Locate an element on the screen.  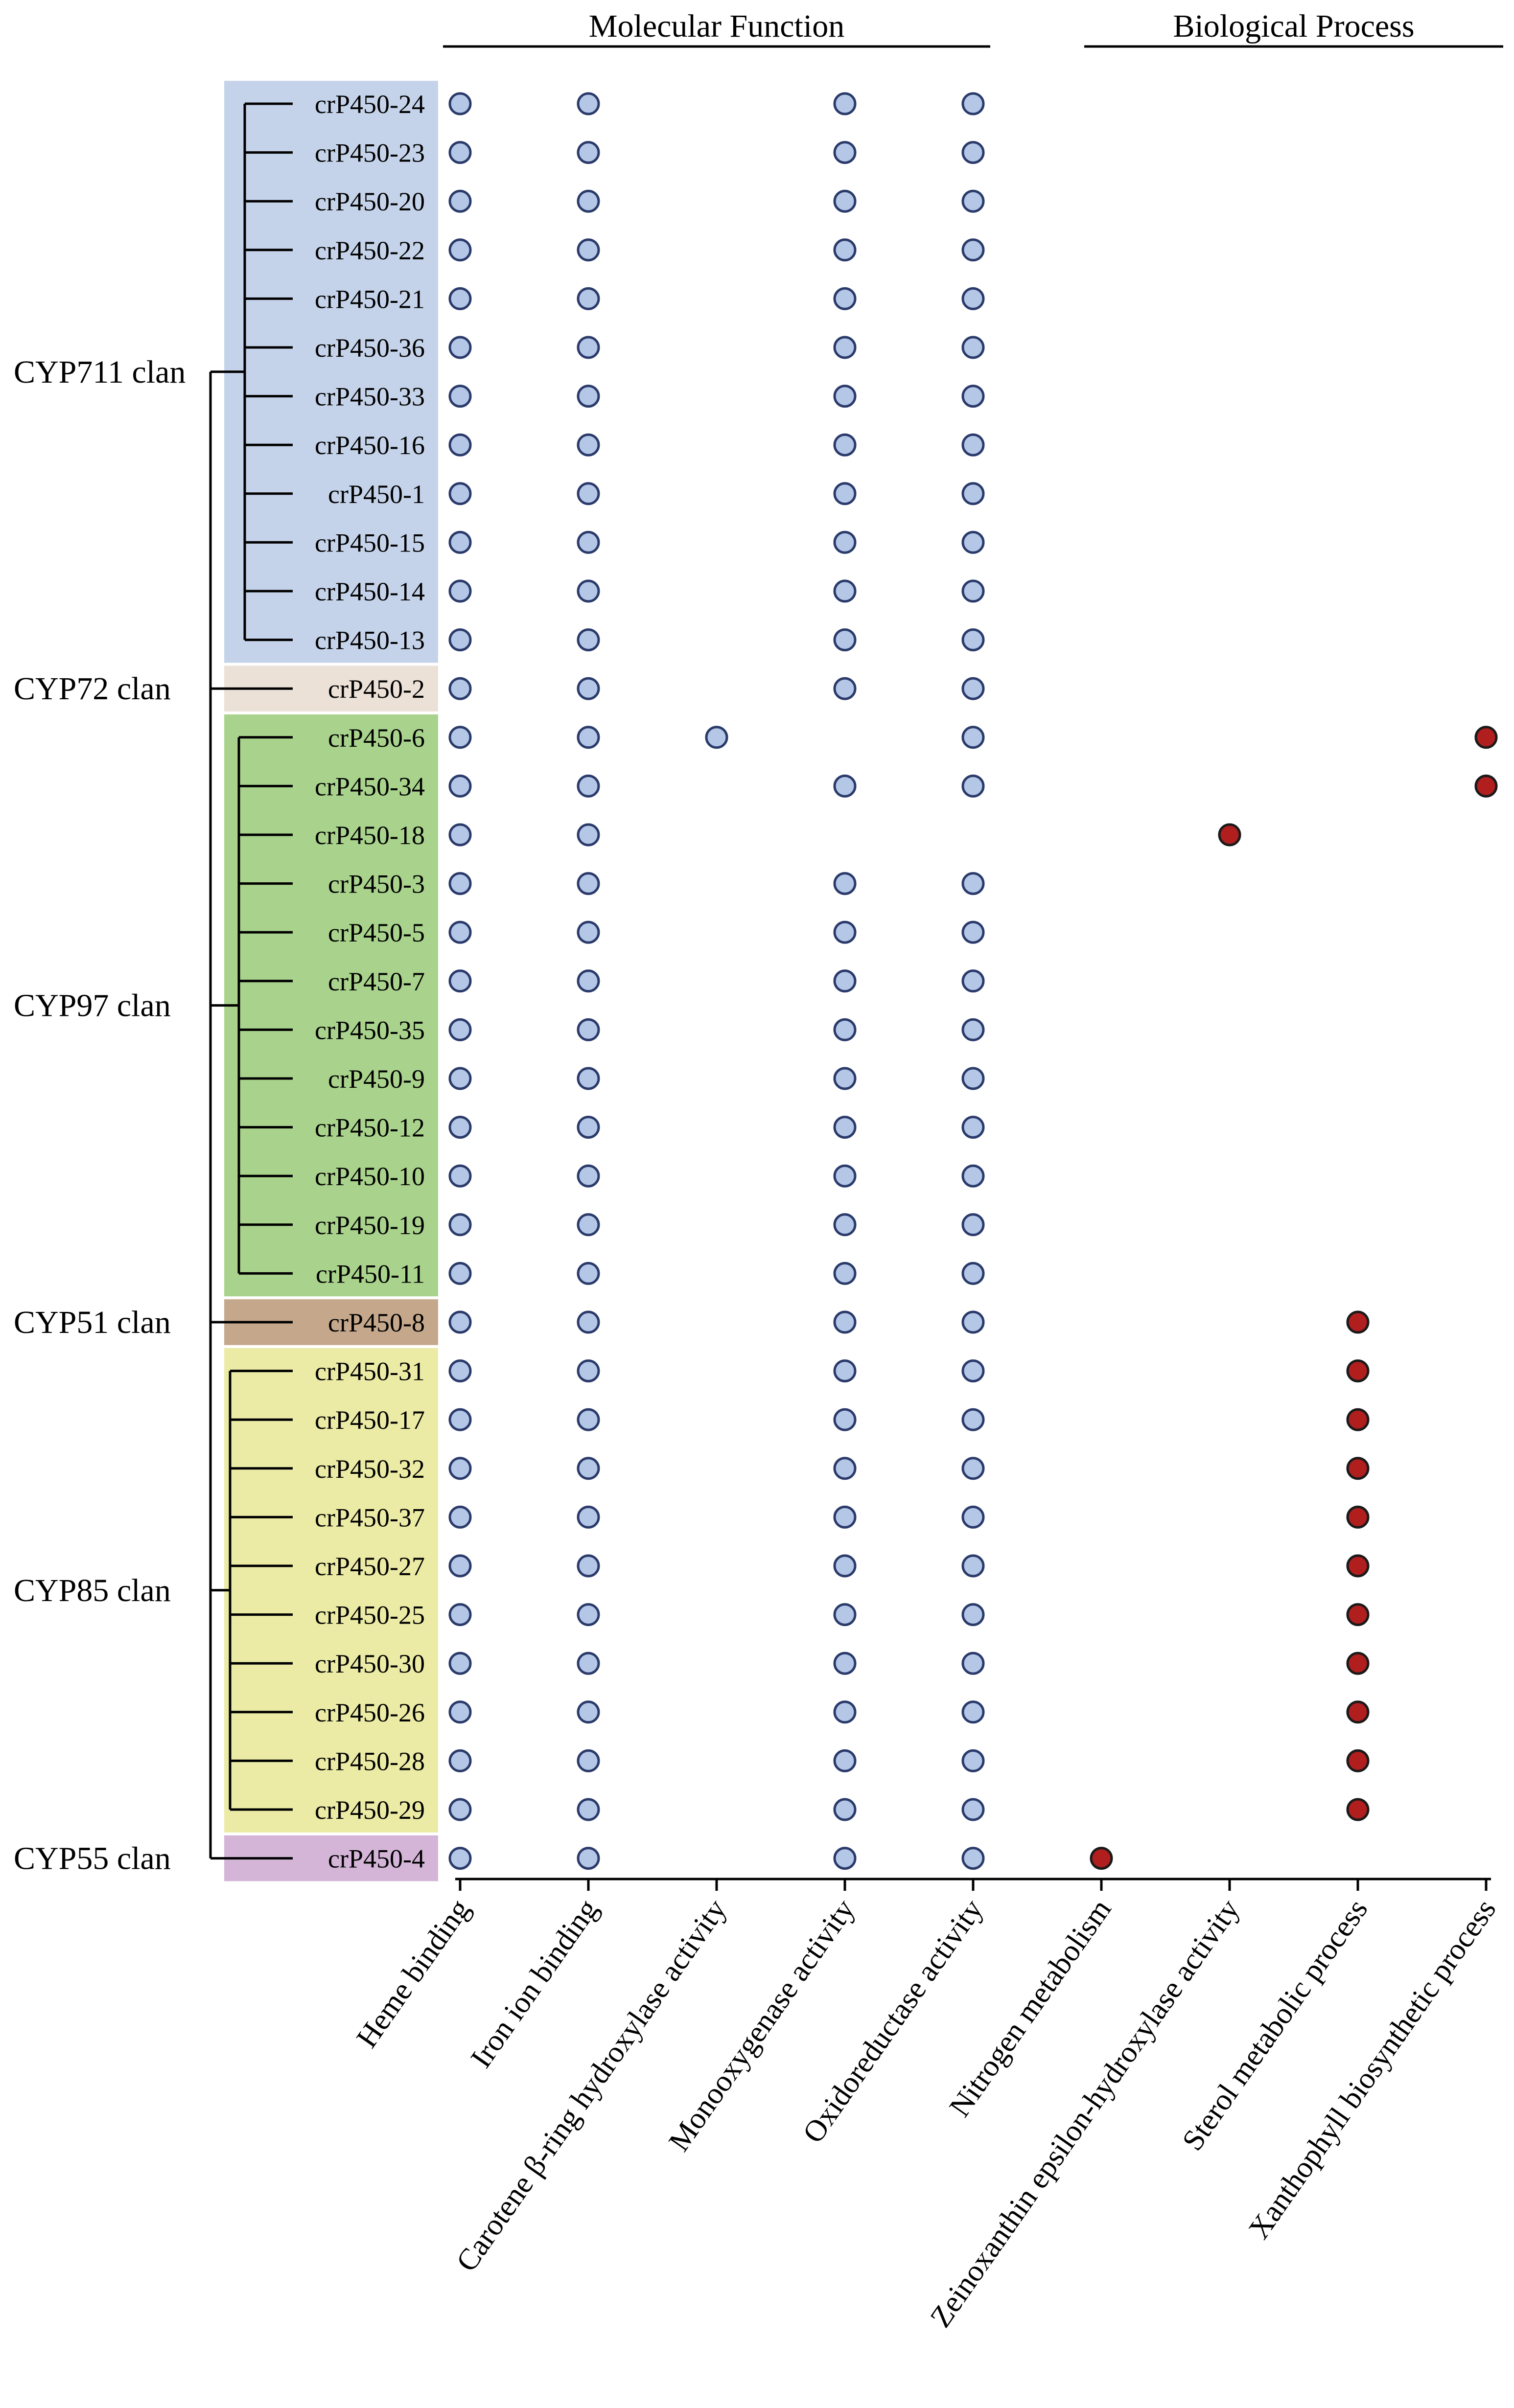
dot-crP450-34-iron-ion-binding is located at coordinates (588, 786).